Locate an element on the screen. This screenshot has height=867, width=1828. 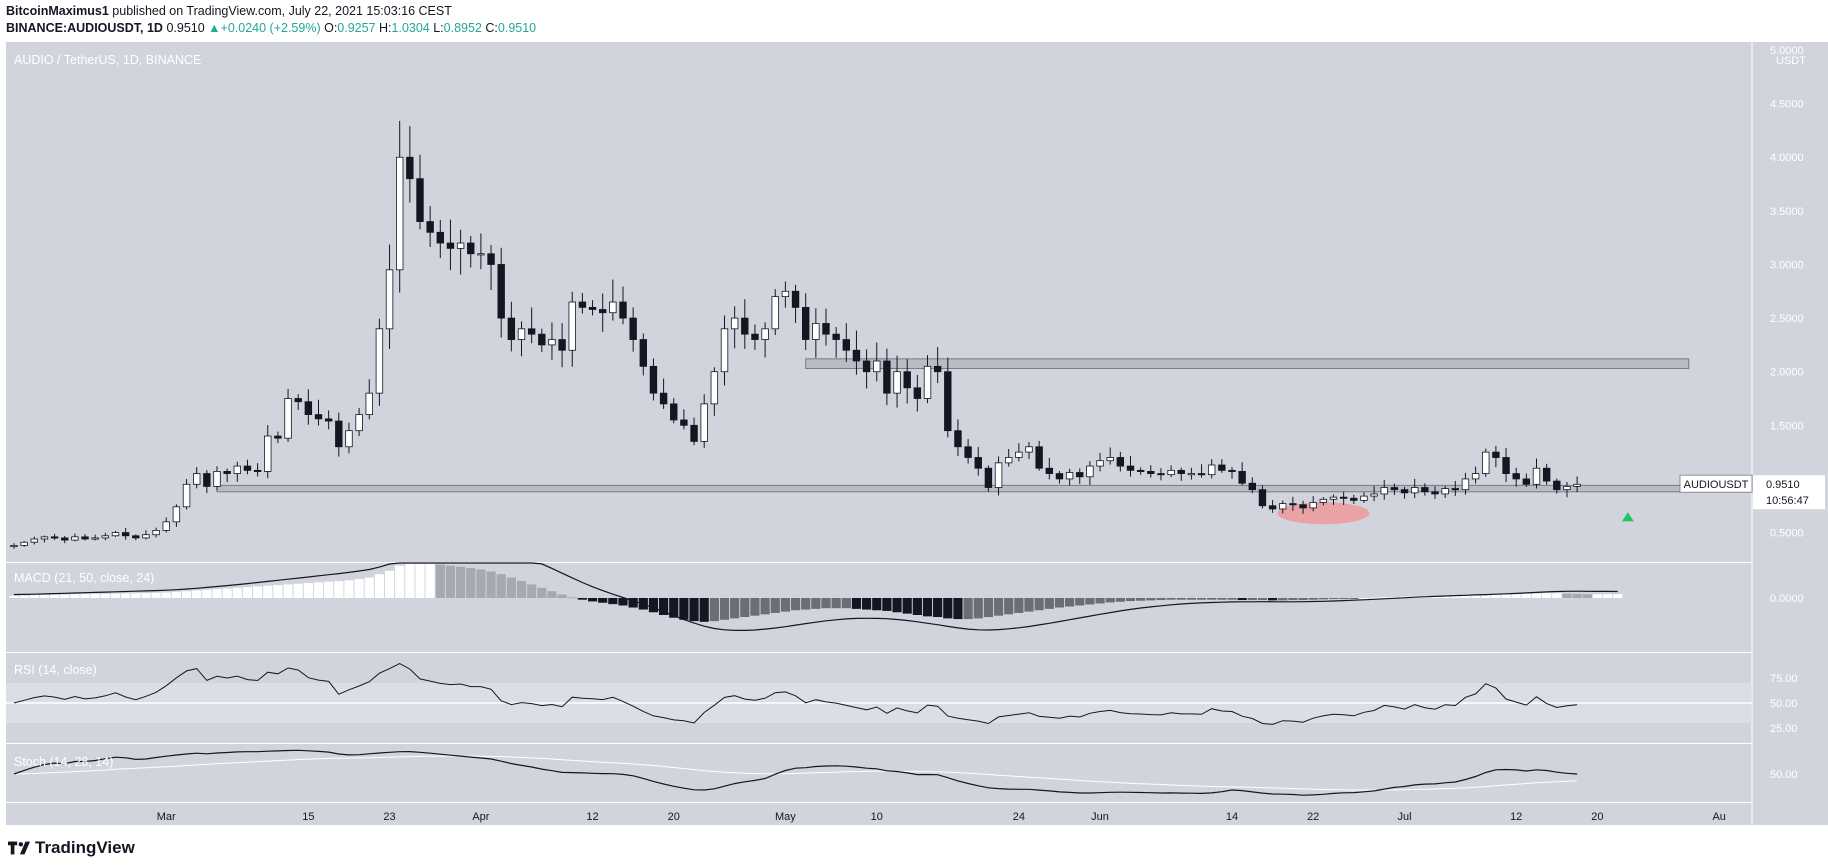
stoch-title: Stoch (14, 28, 14) is located at coordinates (63, 762).